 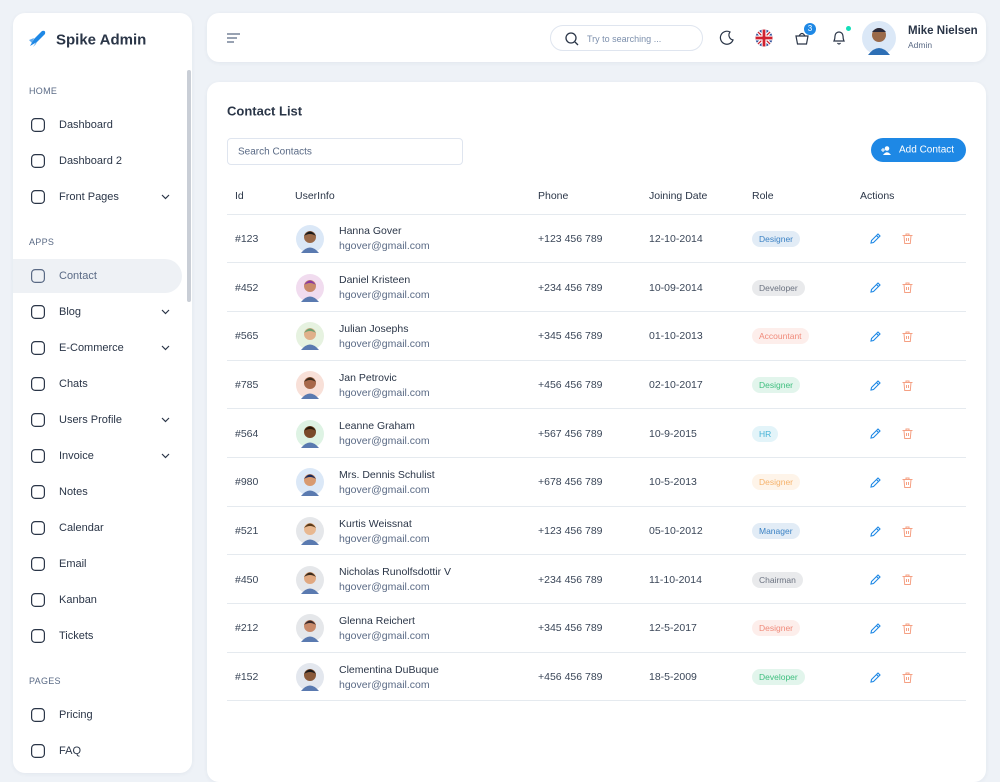 What do you see at coordinates (97, 564) in the screenshot?
I see `nav-item: Email` at bounding box center [97, 564].